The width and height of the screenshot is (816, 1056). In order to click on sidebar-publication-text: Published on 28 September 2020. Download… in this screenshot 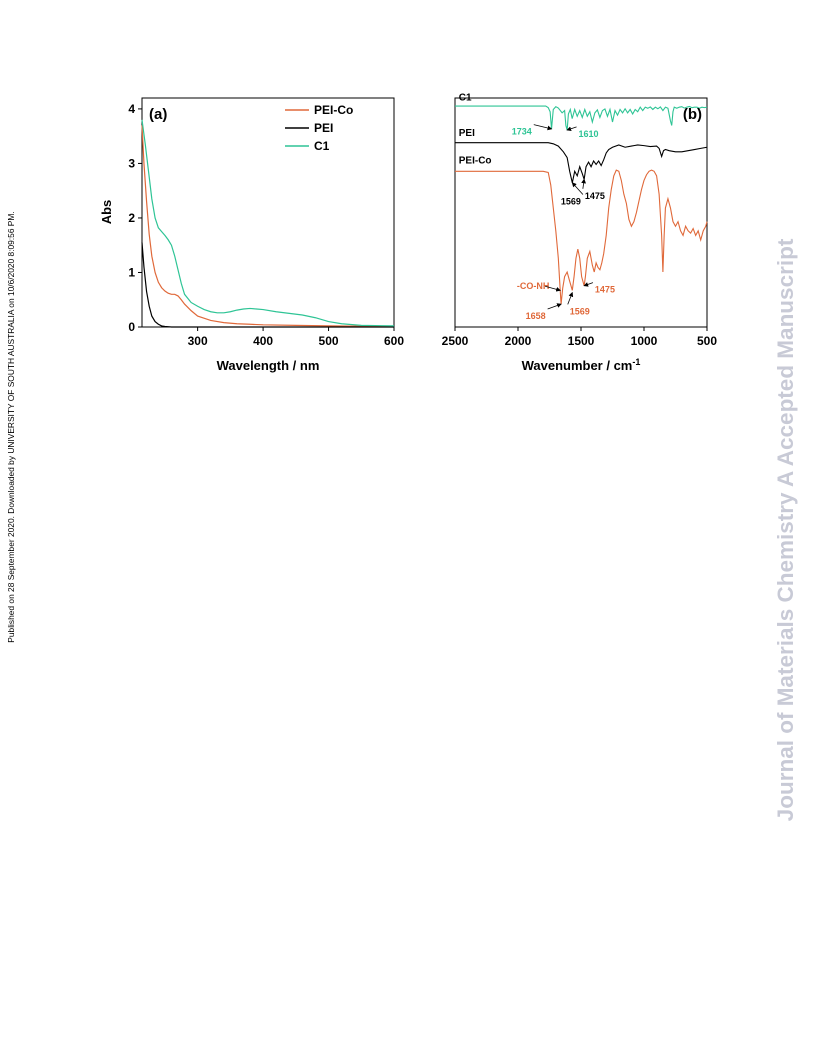, I will do `click(11, 426)`.